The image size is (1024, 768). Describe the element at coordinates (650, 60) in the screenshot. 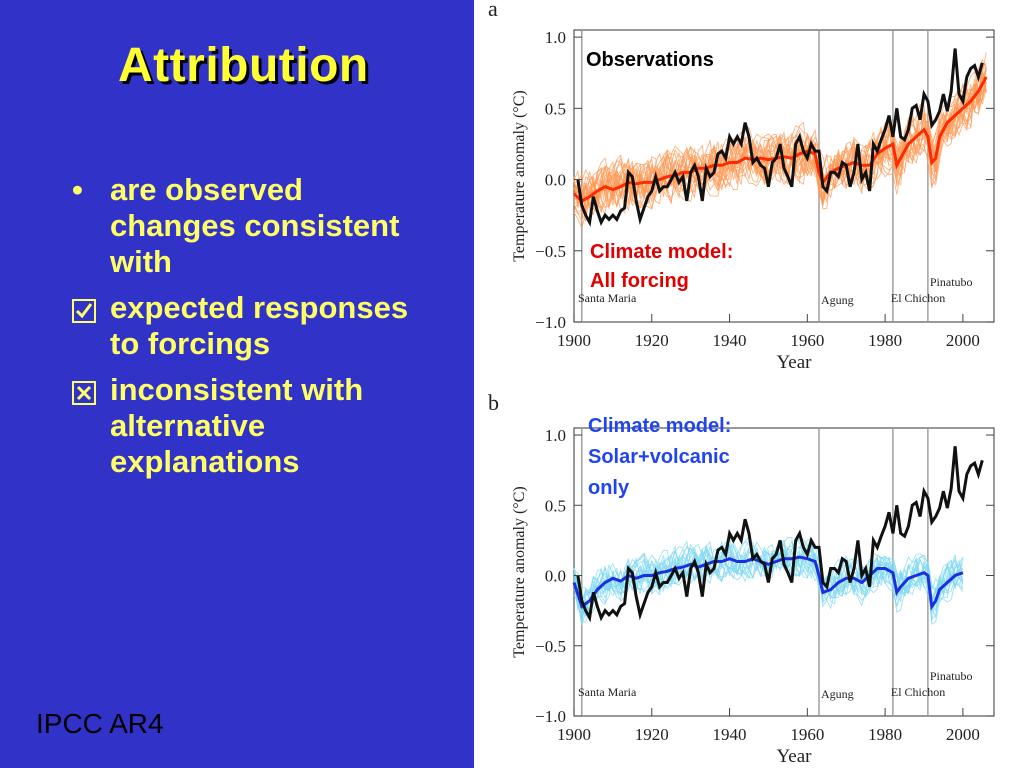

I see `chart-annotation: Observations` at that location.